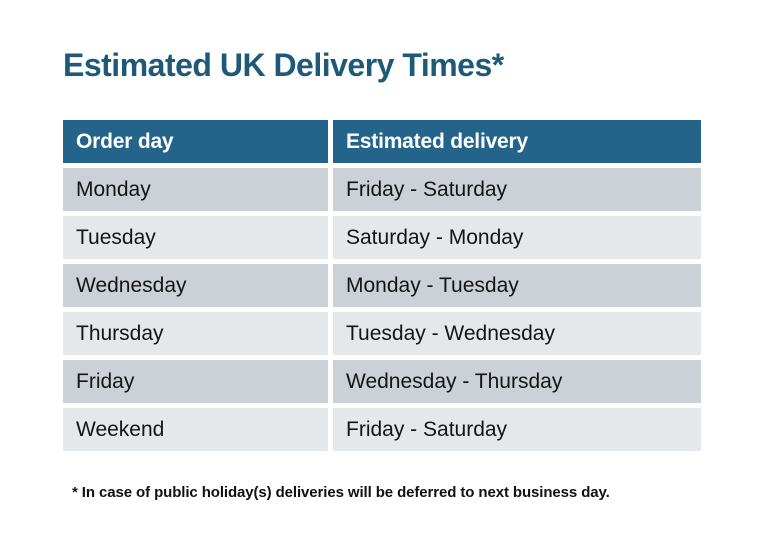  Describe the element at coordinates (195, 285) in the screenshot. I see `table-cell-order-day: Wednesday` at that location.